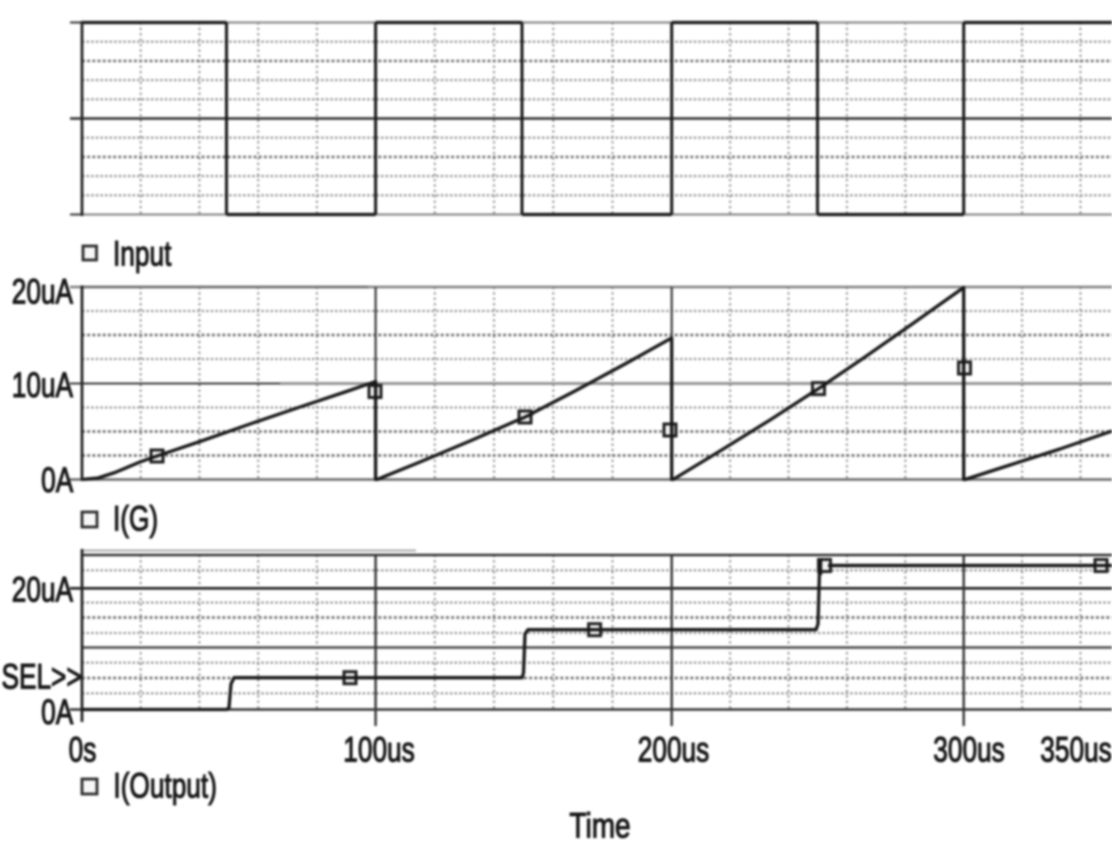 The width and height of the screenshot is (1112, 845). I want to click on svg-text: 350us, so click(1076, 750).